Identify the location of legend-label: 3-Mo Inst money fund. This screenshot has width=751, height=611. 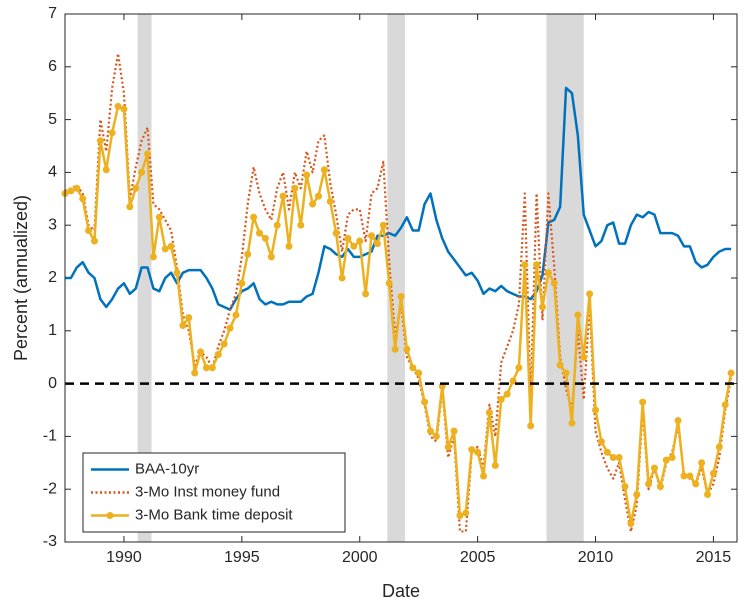
(207, 491).